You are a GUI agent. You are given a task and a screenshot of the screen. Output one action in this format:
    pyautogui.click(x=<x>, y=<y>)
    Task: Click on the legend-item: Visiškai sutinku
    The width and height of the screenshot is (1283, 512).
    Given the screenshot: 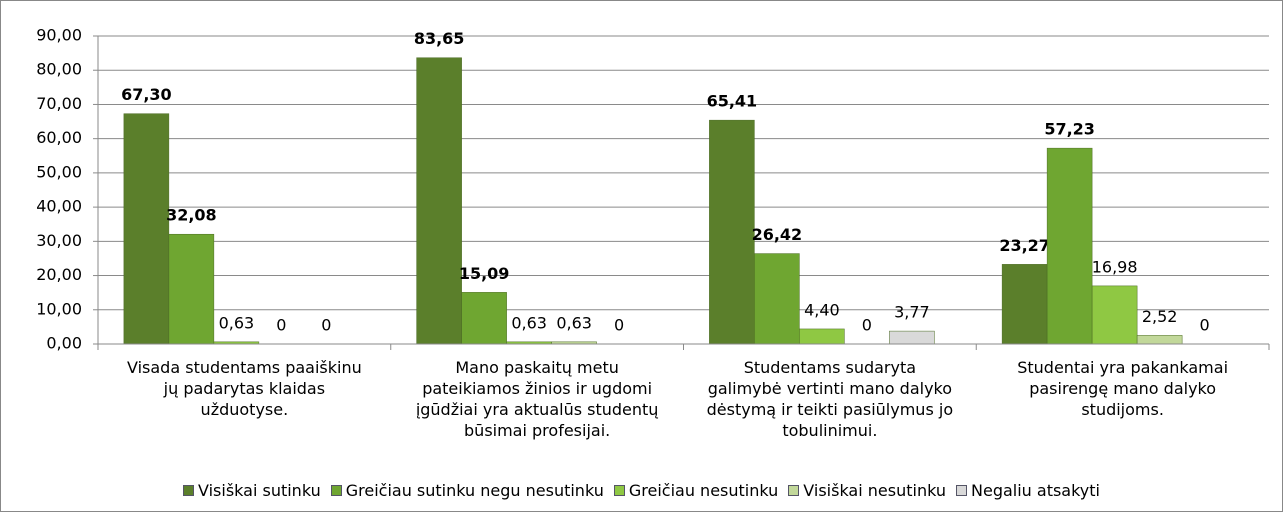 What is the action you would take?
    pyautogui.click(x=252, y=490)
    